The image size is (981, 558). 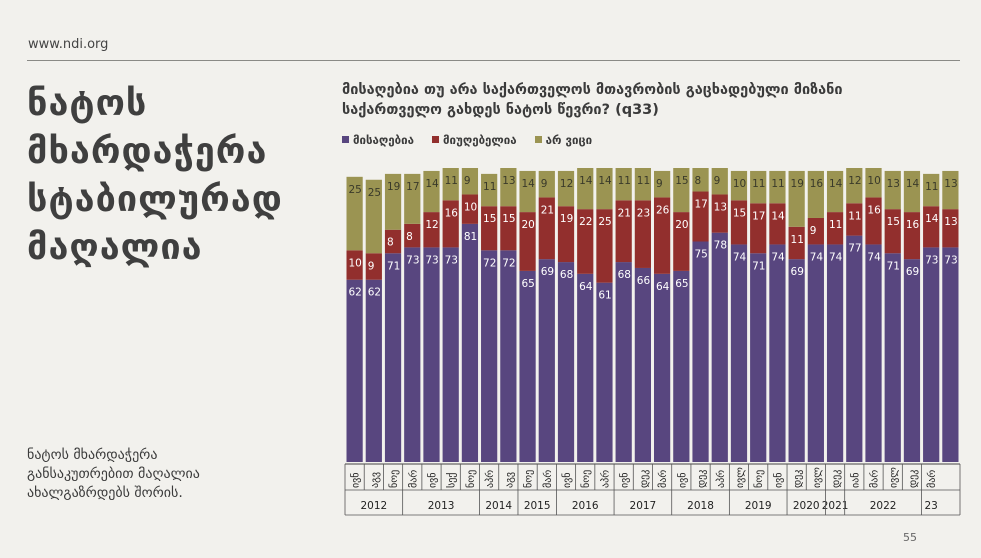 What do you see at coordinates (643, 213) in the screenshot?
I see `data-label-disapprove: 23` at bounding box center [643, 213].